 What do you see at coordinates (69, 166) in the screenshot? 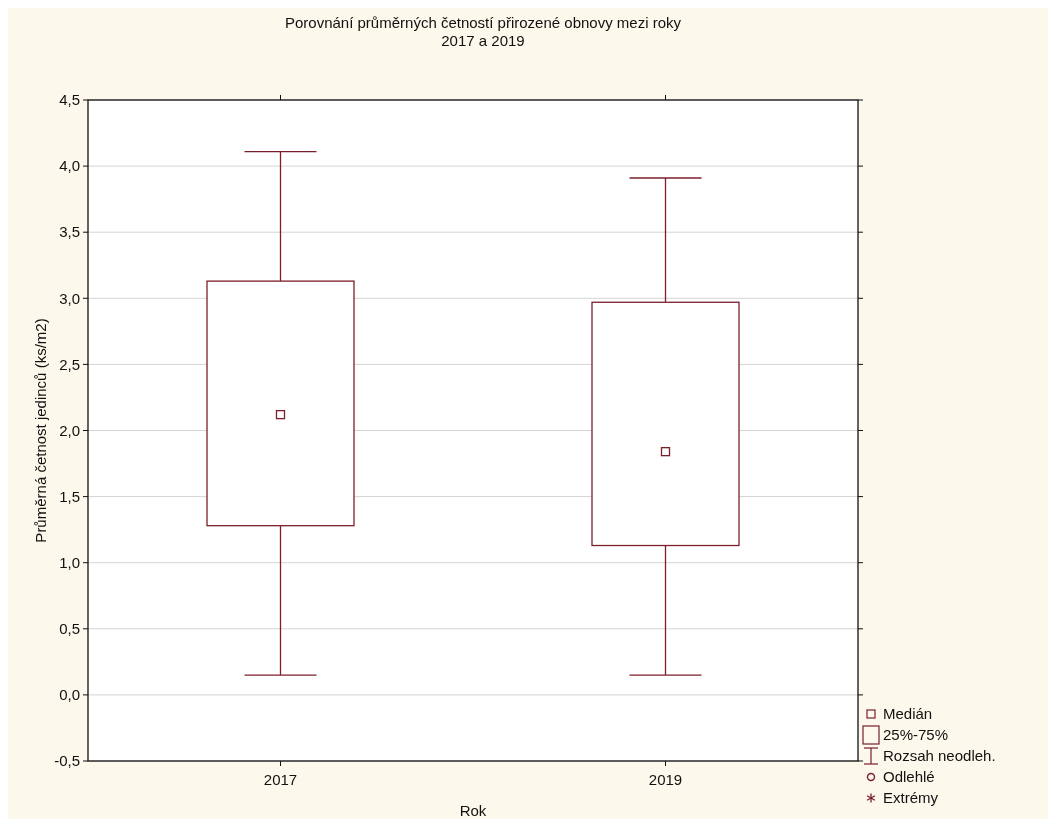
I see `y-tick-label: 4,0` at bounding box center [69, 166].